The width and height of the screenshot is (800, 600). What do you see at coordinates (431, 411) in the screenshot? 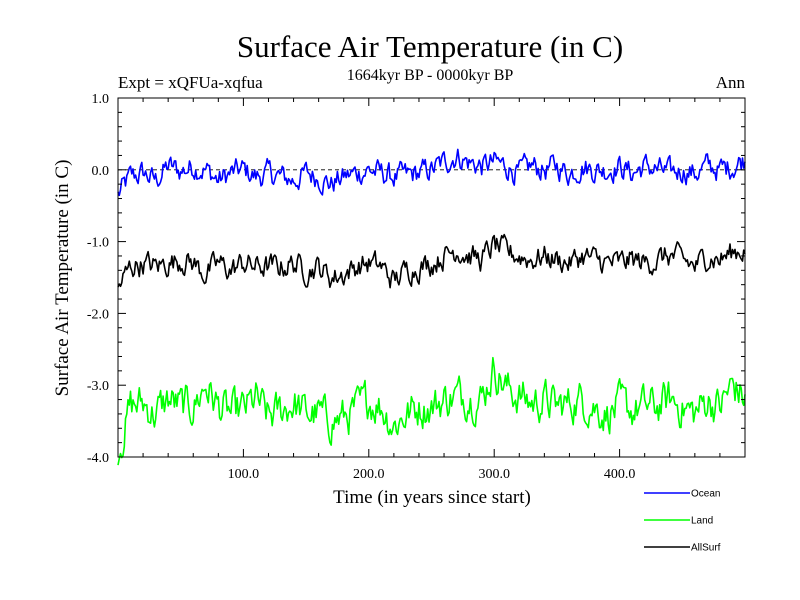
I see `series-line-land` at bounding box center [431, 411].